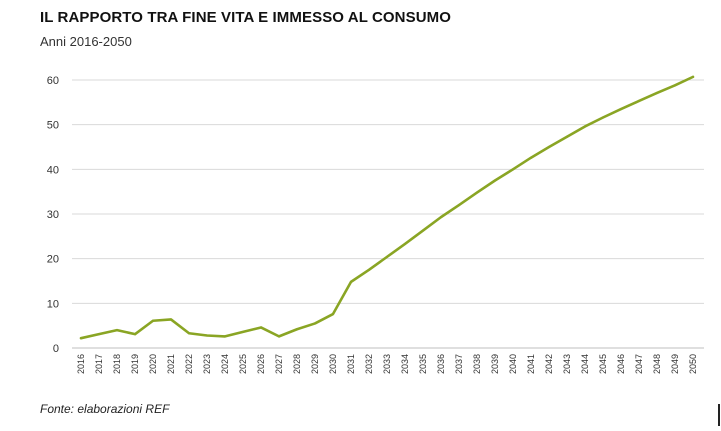 The image size is (721, 431). I want to click on data-point-2024, so click(225, 336).